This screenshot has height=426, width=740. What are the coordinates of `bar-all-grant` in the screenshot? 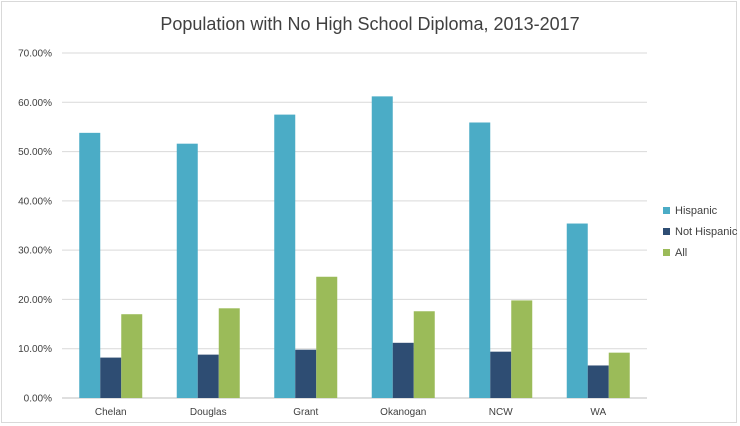 It's located at (327, 337).